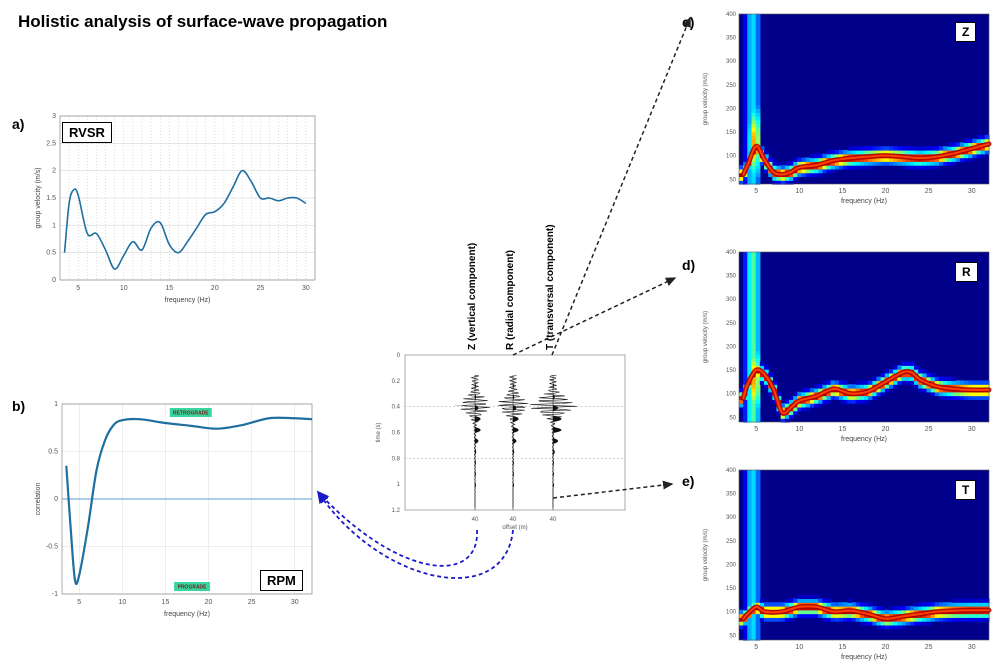  Describe the element at coordinates (54, 225) in the screenshot. I see `y-tick-label: 1` at that location.